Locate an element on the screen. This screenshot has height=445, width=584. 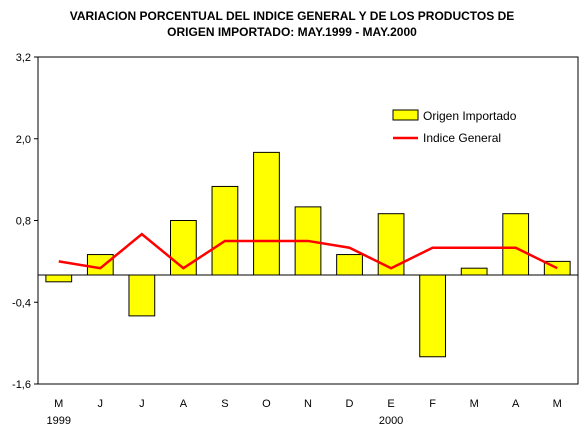
x-axis-tick-label: E is located at coordinates (390, 404).